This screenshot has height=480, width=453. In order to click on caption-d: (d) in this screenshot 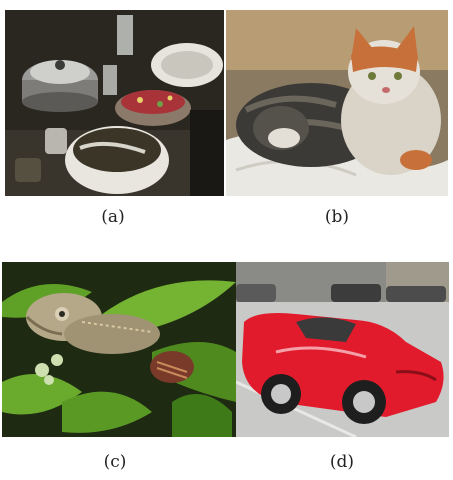, I will do `click(342, 462)`.